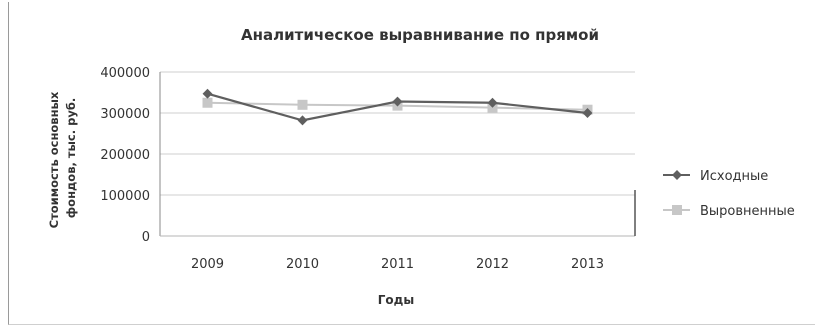  I want to click on y-axis-label-line2: фондов, тыс. руб., so click(71, 158).